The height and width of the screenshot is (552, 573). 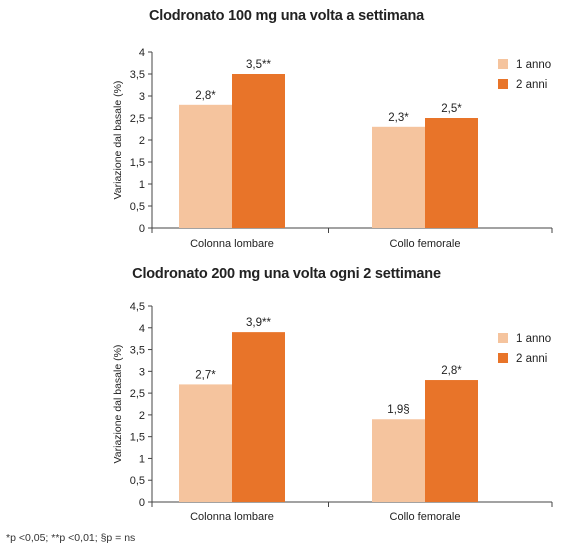 I want to click on data-label: 2,3*, so click(x=398, y=118).